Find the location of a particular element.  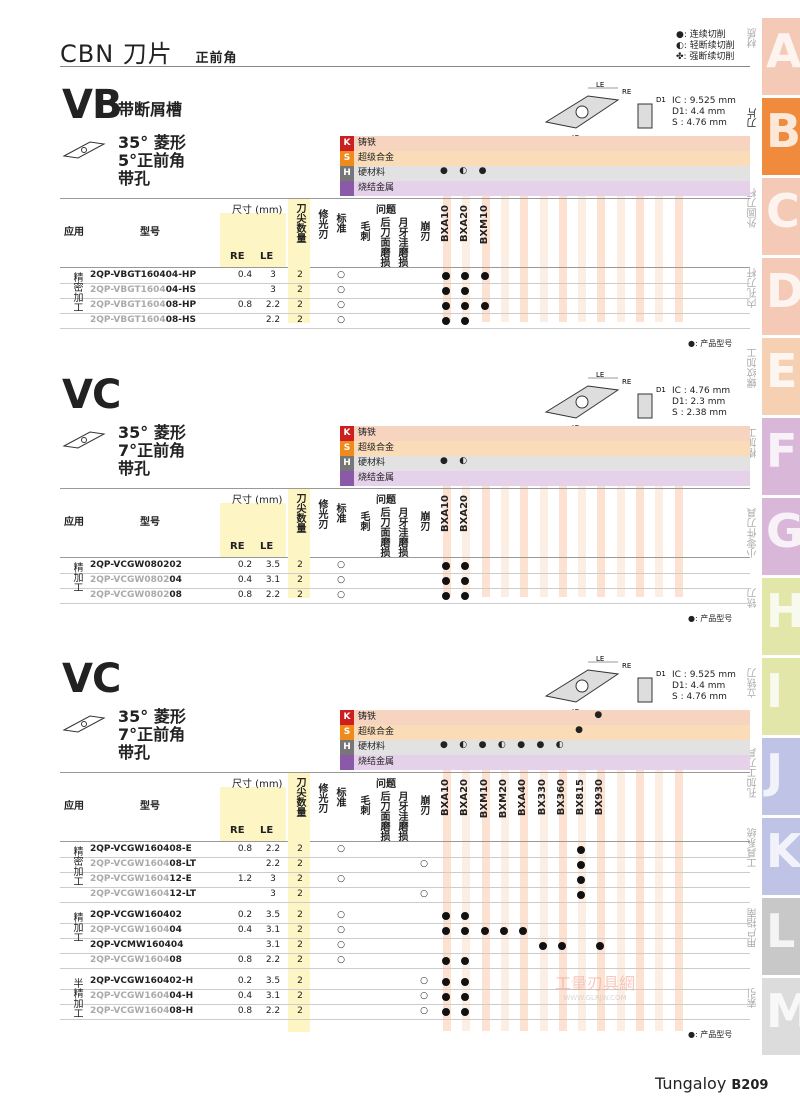

material-row-s: S 超级合金 ● is located at coordinates (545, 732).